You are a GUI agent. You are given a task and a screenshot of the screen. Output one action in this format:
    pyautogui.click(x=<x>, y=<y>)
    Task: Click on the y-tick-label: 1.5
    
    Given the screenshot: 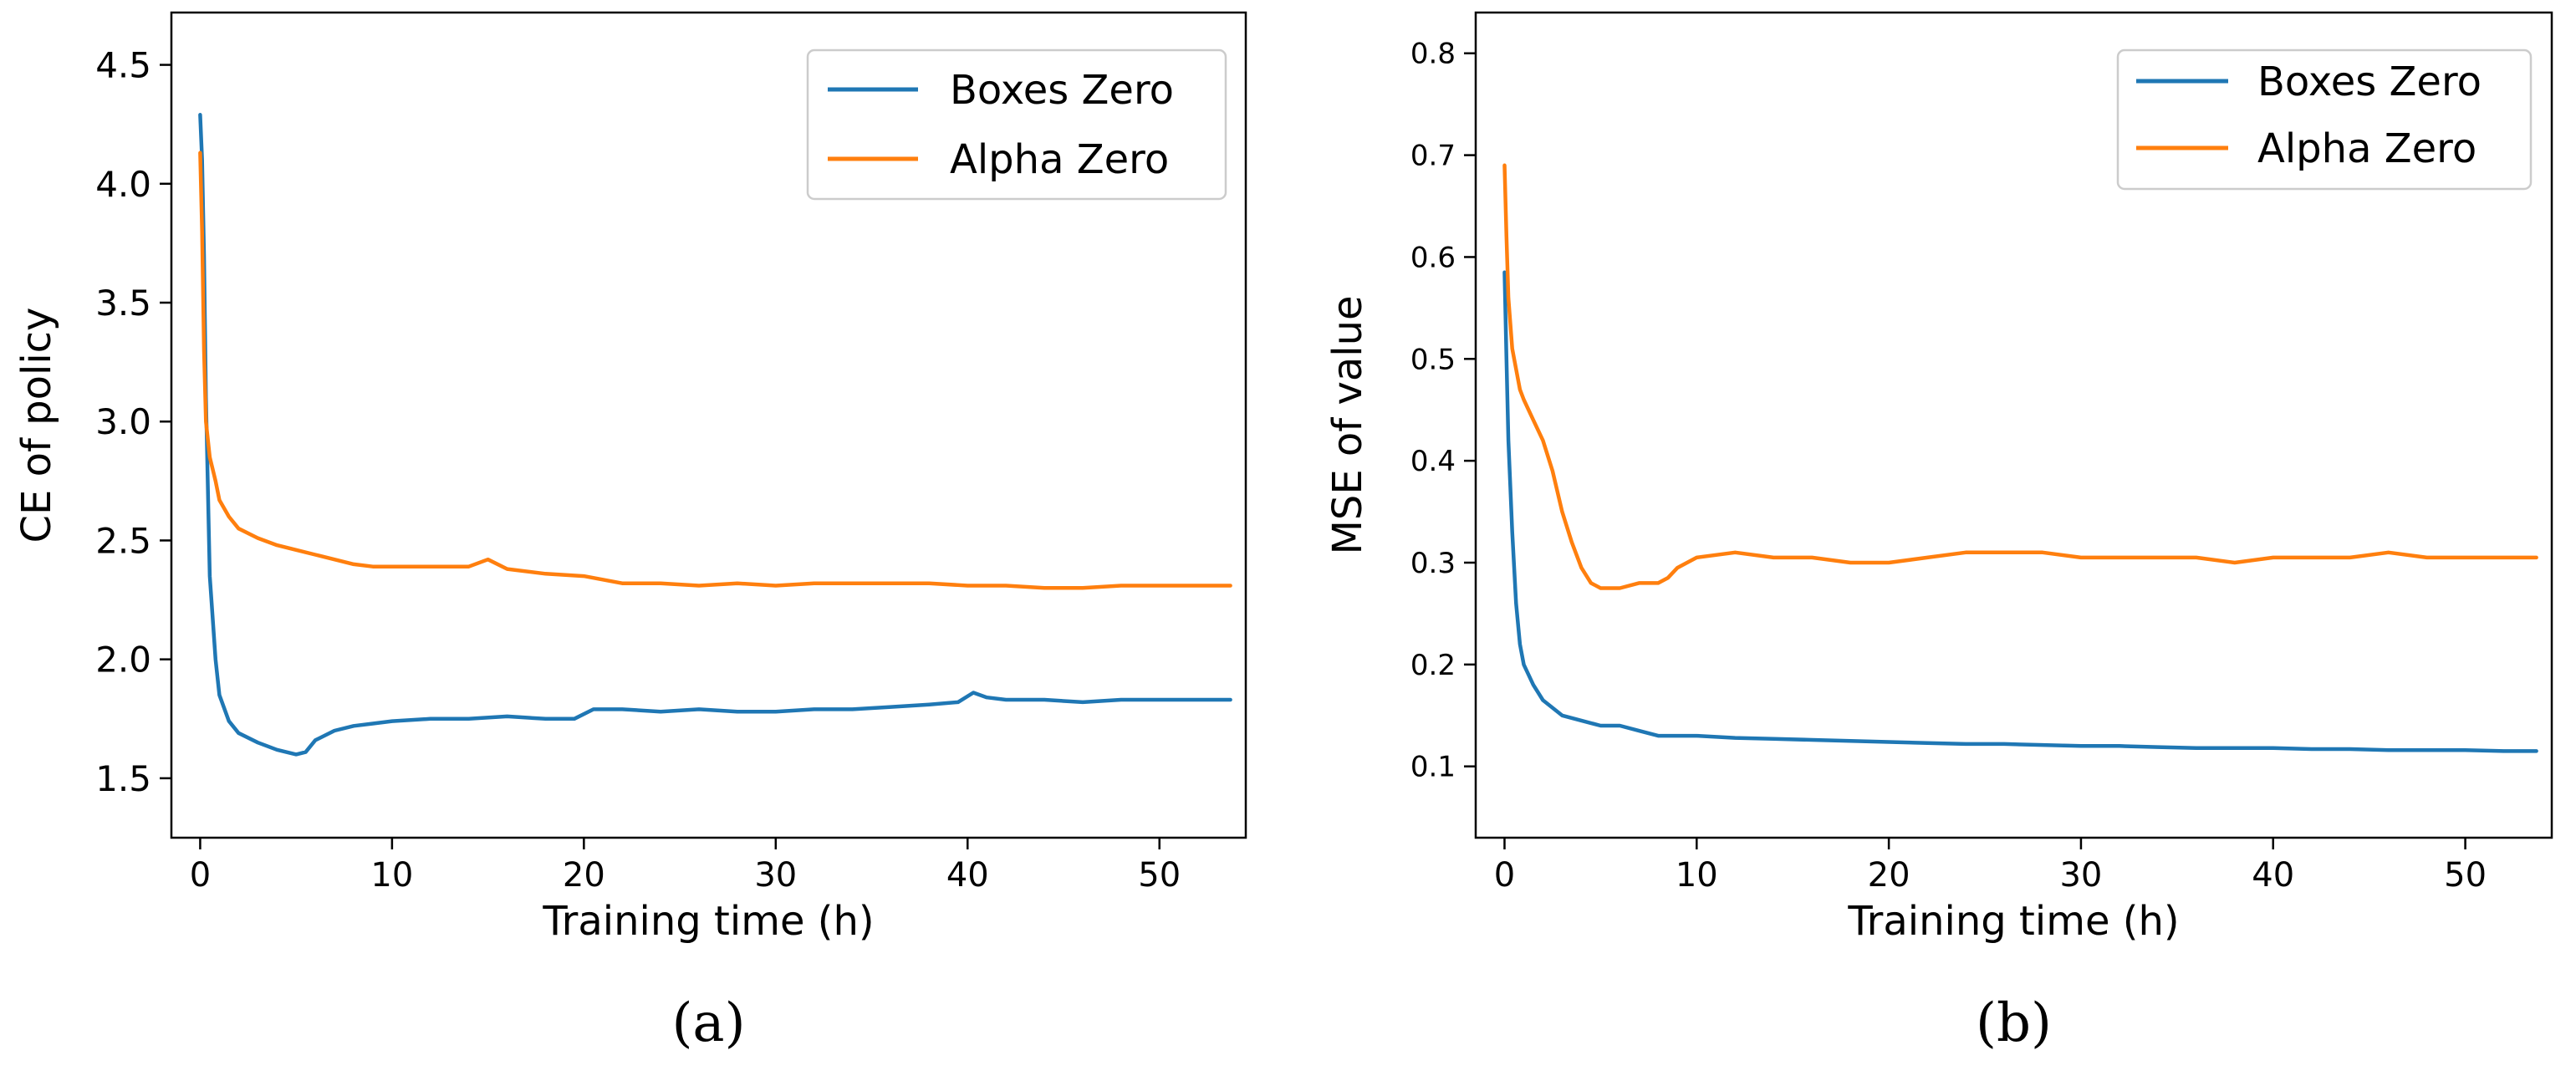 What is the action you would take?
    pyautogui.click(x=123, y=778)
    